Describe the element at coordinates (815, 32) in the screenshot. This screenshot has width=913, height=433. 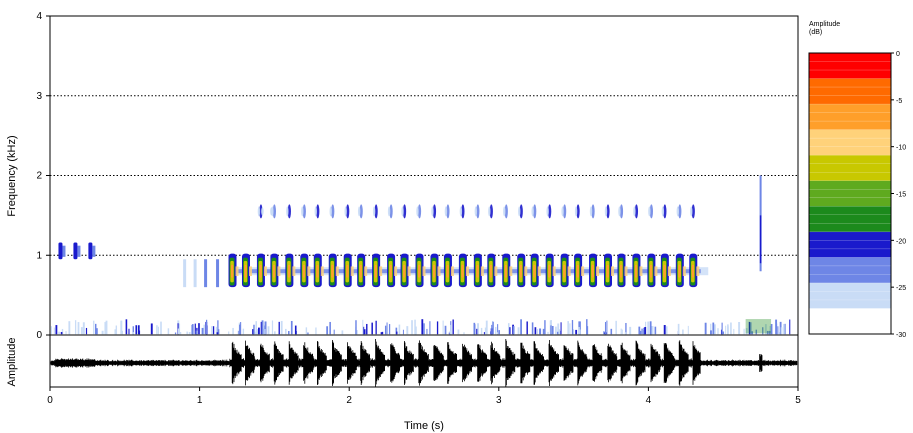
I see `colorbar-title: (dB)` at that location.